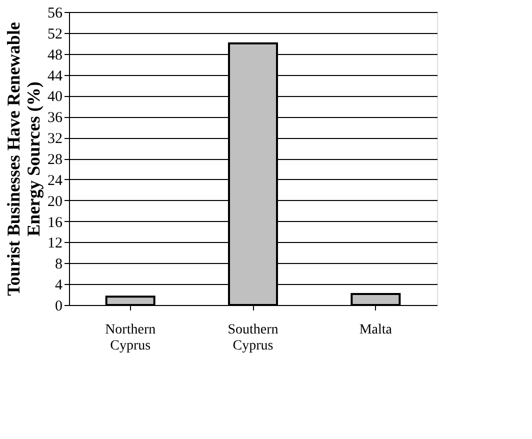 This screenshot has width=532, height=439. I want to click on y-tick-label: 40, so click(55, 97).